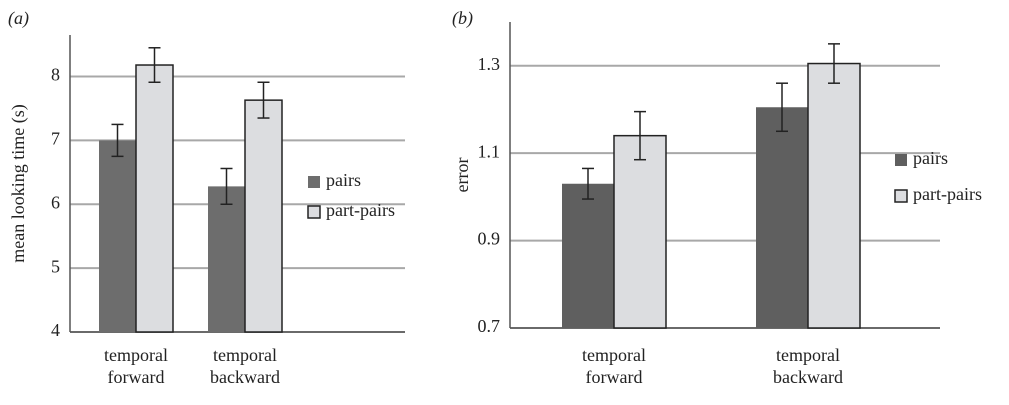  Describe the element at coordinates (489, 239) in the screenshot. I see `y-tick-label: 0.9` at that location.